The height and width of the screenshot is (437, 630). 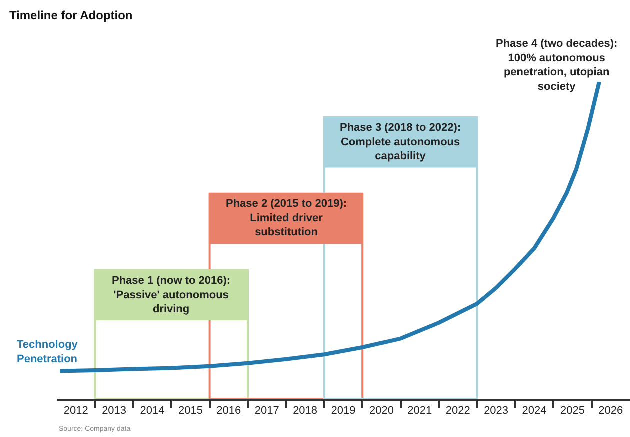 What do you see at coordinates (76, 410) in the screenshot?
I see `x-tick-label: 2012` at bounding box center [76, 410].